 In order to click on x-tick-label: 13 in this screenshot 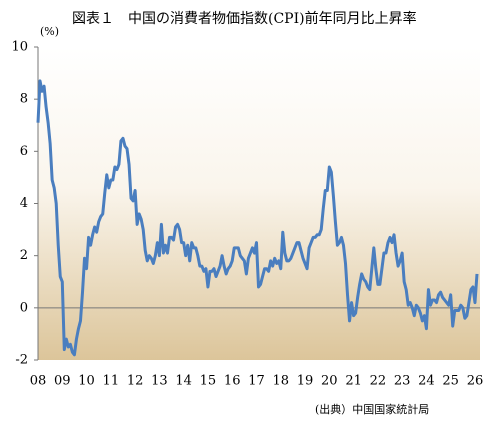, I will do `click(159, 381)`.